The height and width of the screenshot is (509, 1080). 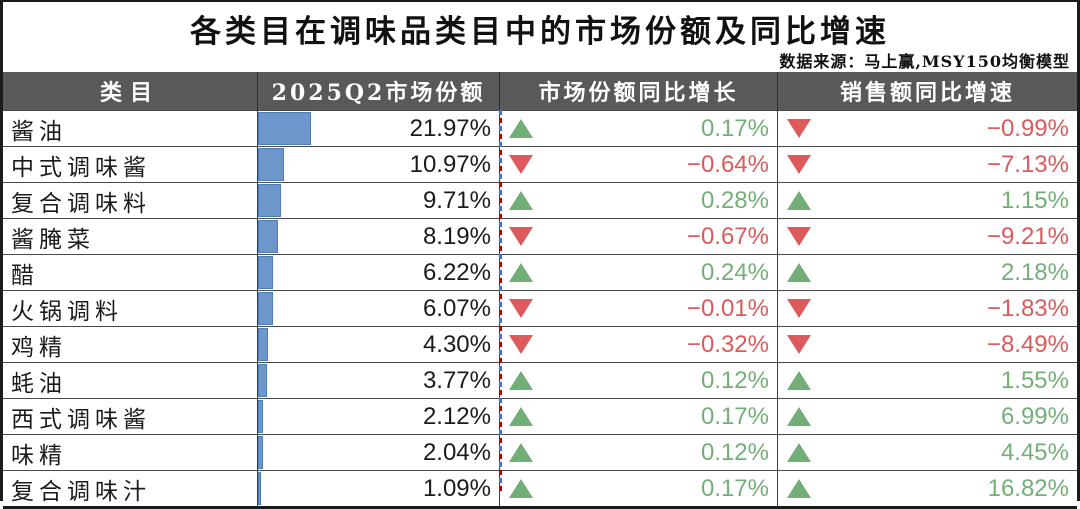 What do you see at coordinates (379, 344) in the screenshot?
I see `market-share-cell: 4.30%` at bounding box center [379, 344].